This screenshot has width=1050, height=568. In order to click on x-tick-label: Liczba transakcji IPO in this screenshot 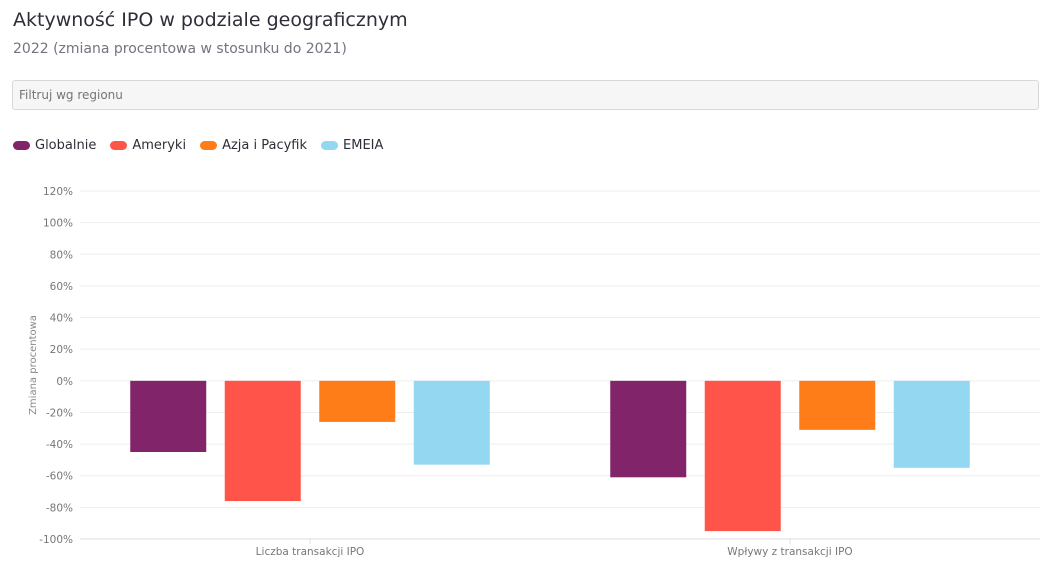, I will do `click(310, 552)`.